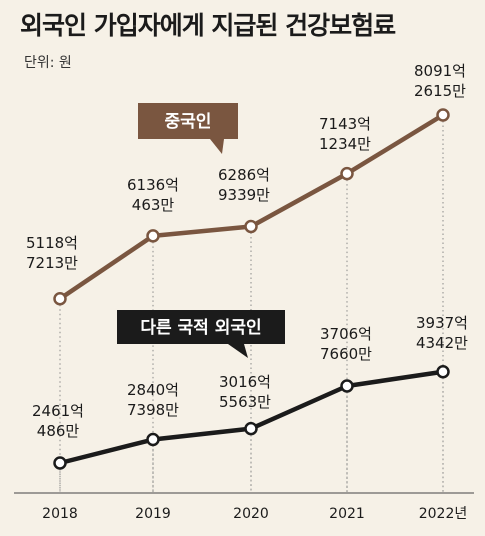  What do you see at coordinates (251, 514) in the screenshot?
I see `x-tick-label: 2020` at bounding box center [251, 514].